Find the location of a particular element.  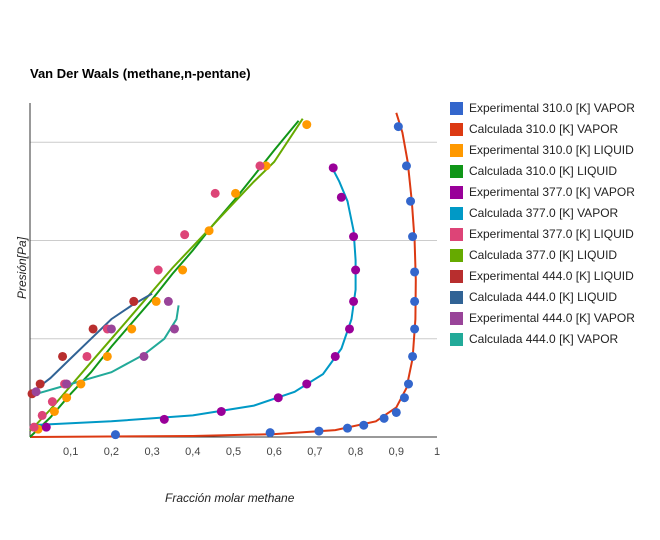

legend-item: Calculada 377.0 [K] VAPOR is located at coordinates (550, 213).